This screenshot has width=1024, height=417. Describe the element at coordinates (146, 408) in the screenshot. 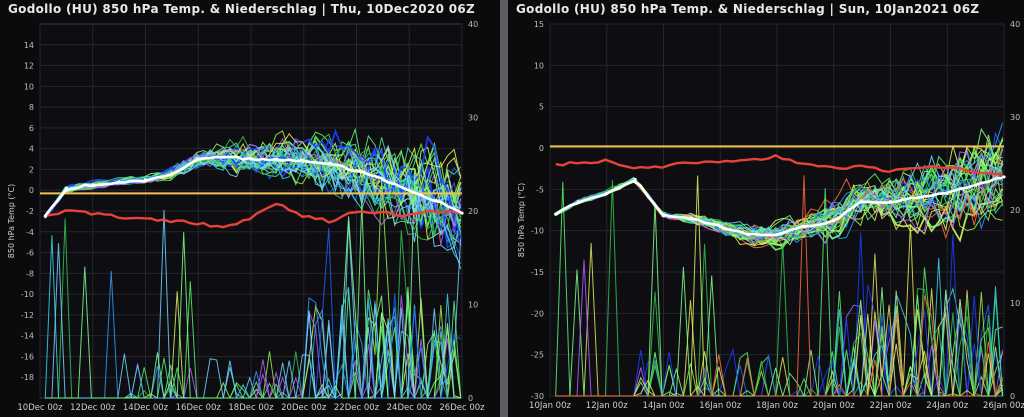

I see `x-tick-label: 14Dec 00z` at that location.